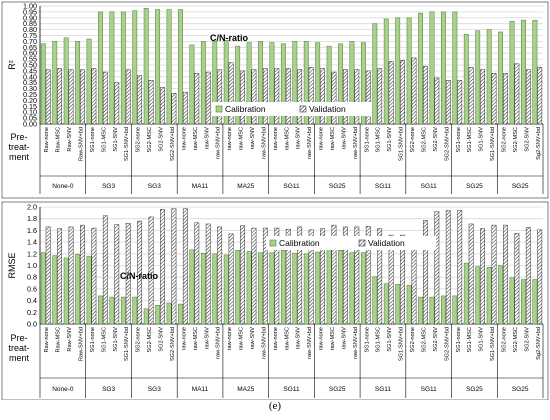  What do you see at coordinates (390, 339) in the screenshot?
I see `treatment-label: SG1-SNV` at bounding box center [390, 339].